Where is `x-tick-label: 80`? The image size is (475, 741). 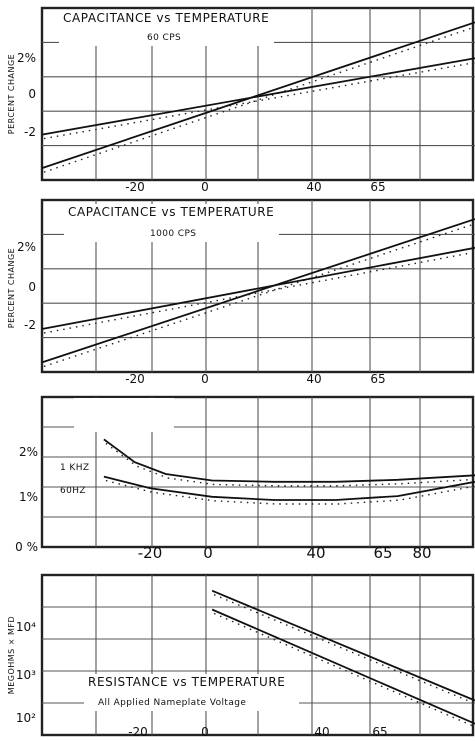 x-tick-label: 80 is located at coordinates (421, 553).